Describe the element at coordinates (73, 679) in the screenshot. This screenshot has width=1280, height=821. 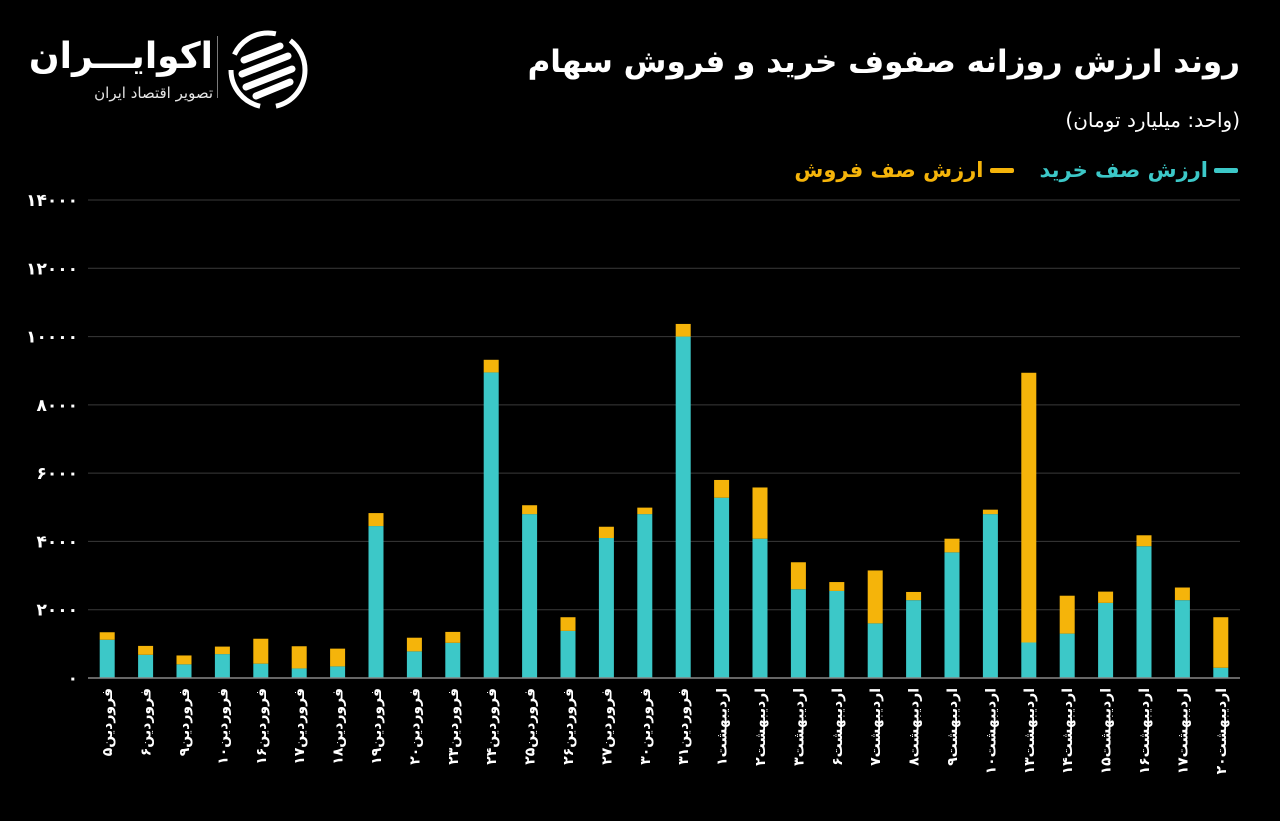
I see `y-tick-label: ۰` at that location.